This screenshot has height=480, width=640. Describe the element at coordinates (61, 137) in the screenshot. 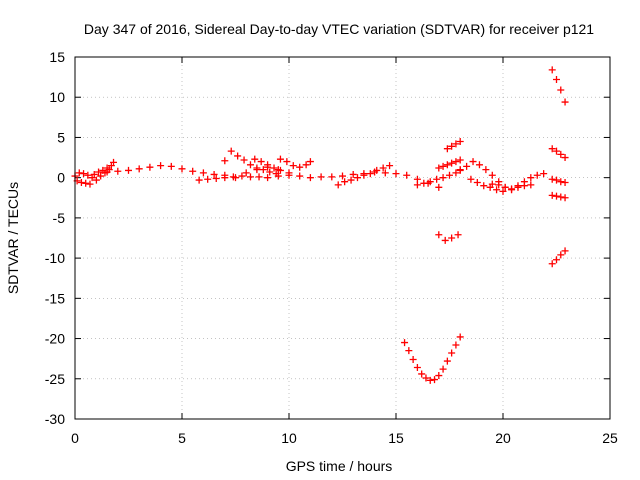

I see `y-tick-label: 5` at that location.